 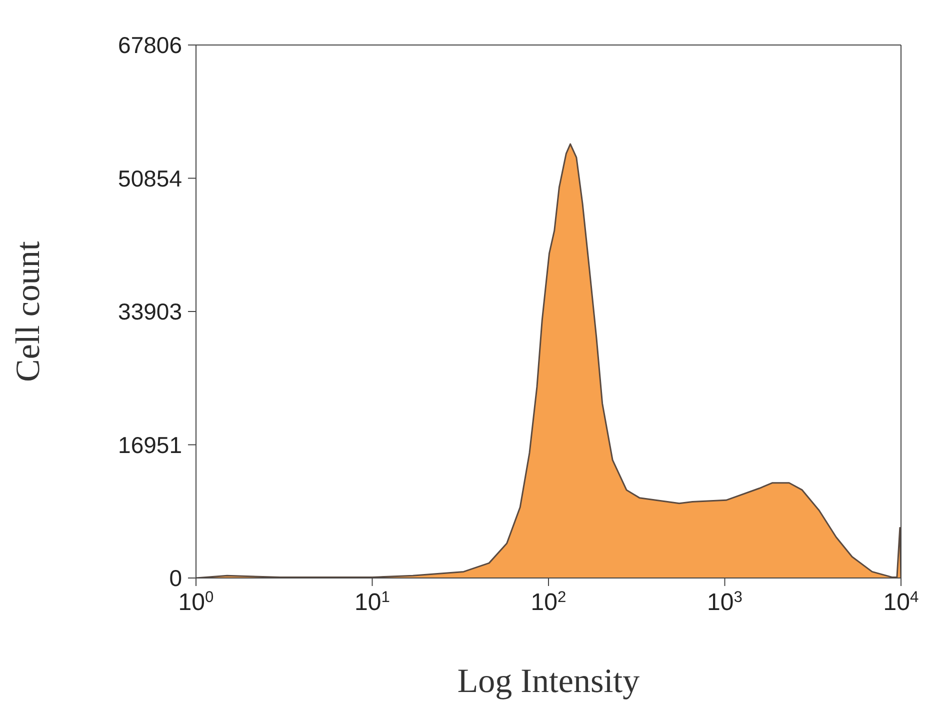 What do you see at coordinates (150, 445) in the screenshot?
I see `y-tick-label: 16951` at bounding box center [150, 445].